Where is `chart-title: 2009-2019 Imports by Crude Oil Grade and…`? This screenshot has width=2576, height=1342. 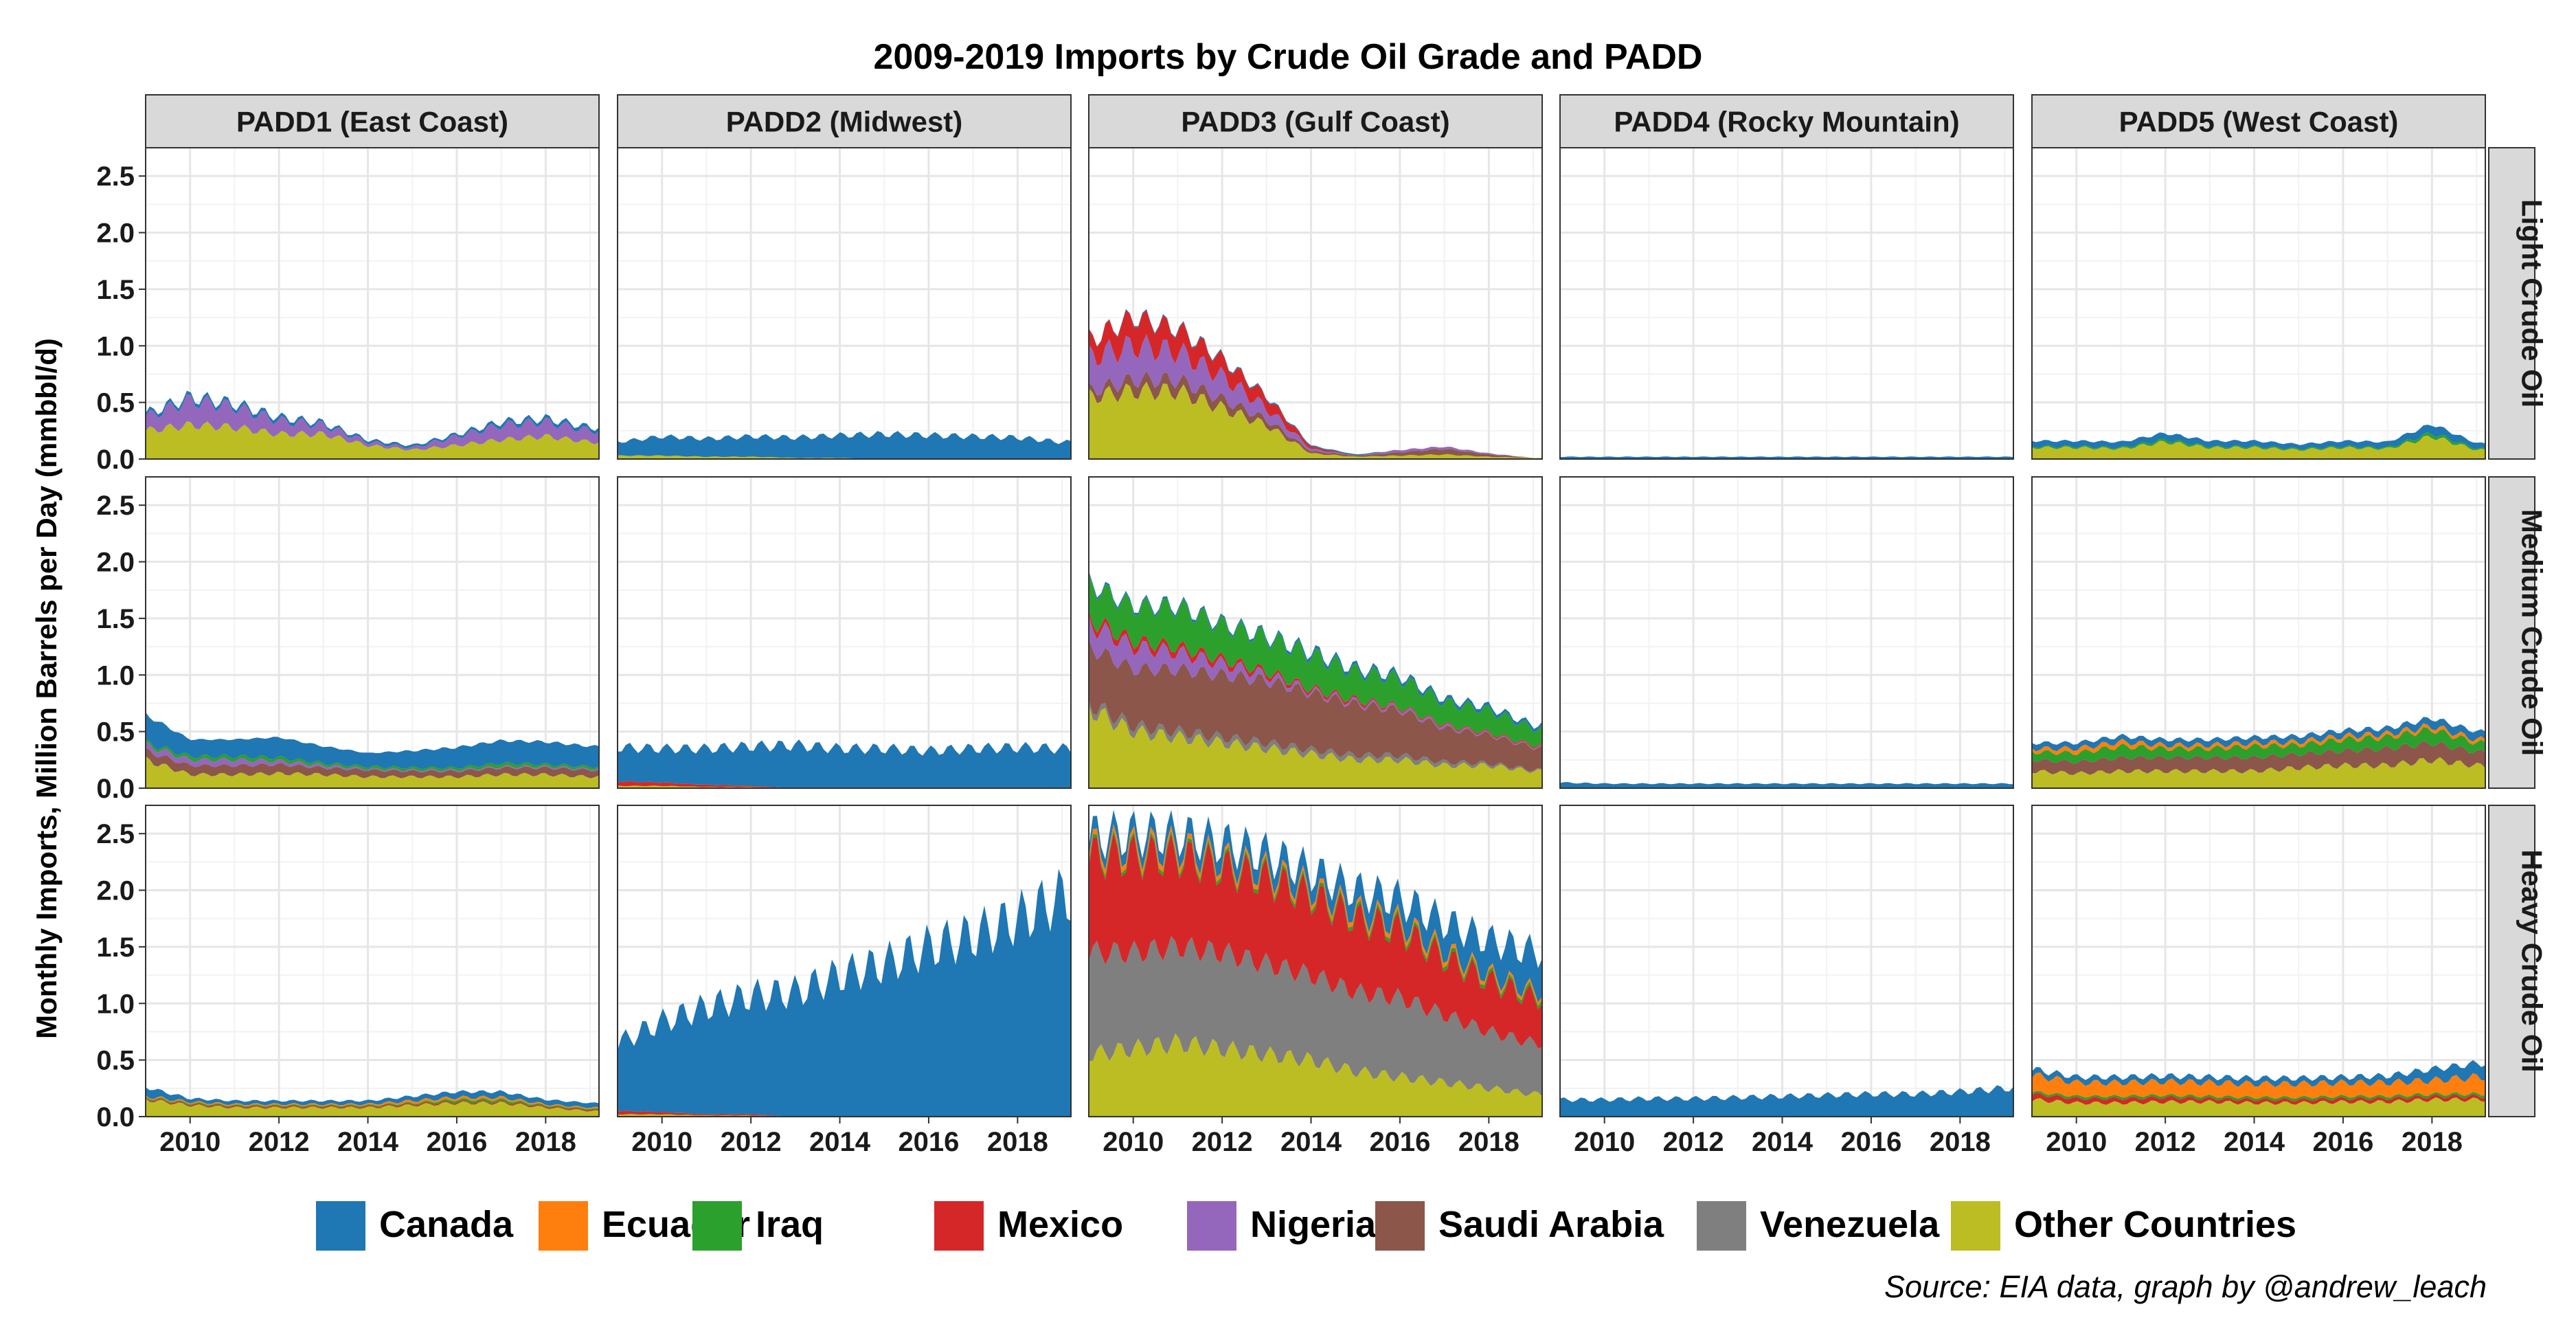 chart-title: 2009-2019 Imports by Crude Oil Grade and… is located at coordinates (1288, 57).